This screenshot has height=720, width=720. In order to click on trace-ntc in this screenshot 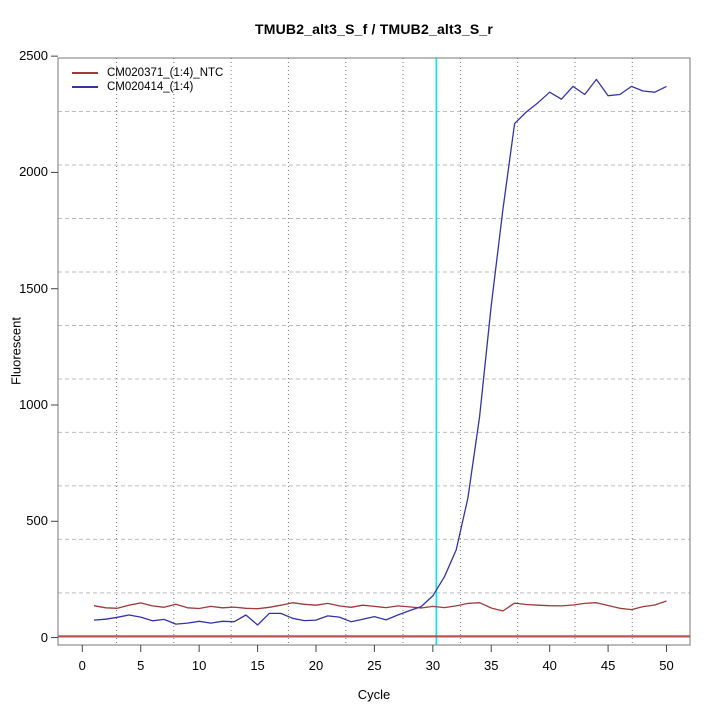, I will do `click(380, 606)`.